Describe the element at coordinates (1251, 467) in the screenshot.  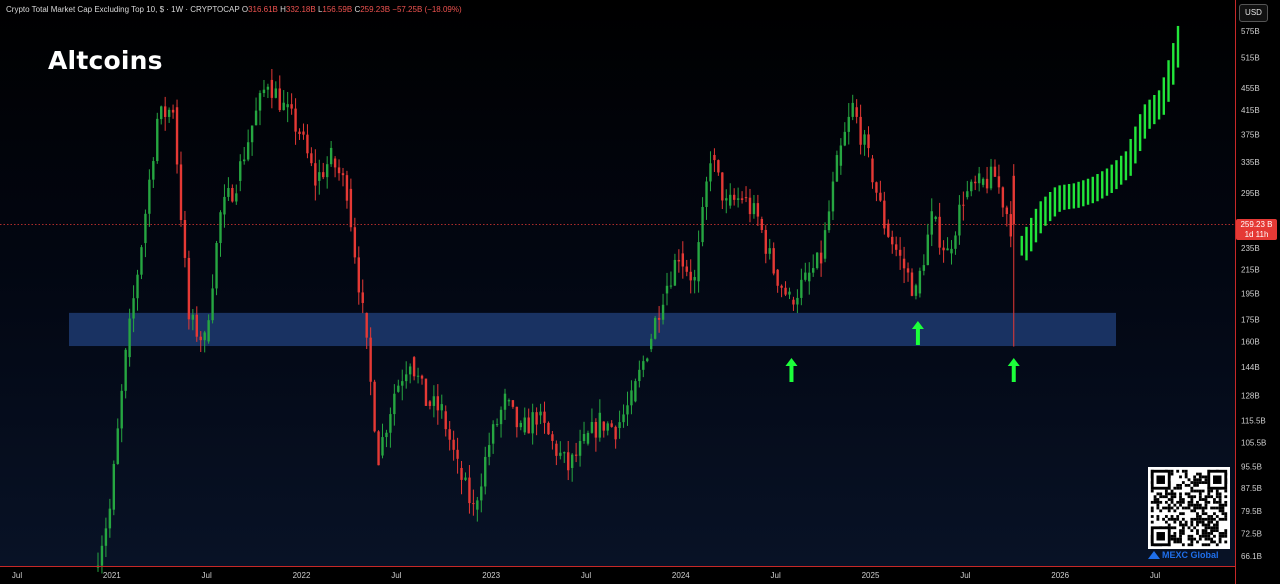
I see `y-tick-label: 95.5B` at that location.